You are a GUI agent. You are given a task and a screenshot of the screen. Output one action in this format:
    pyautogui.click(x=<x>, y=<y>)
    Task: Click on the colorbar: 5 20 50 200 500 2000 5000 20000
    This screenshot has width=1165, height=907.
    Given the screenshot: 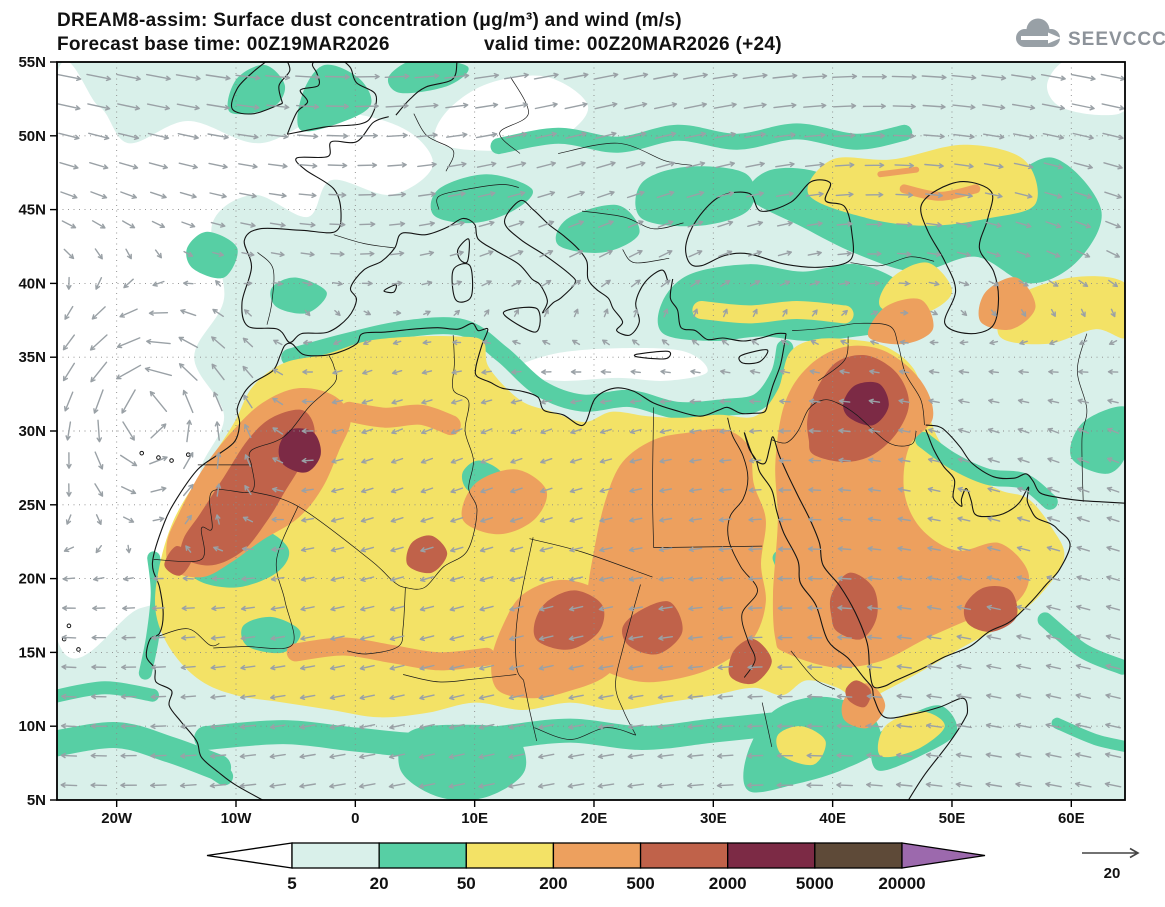 What is the action you would take?
    pyautogui.click(x=596, y=867)
    